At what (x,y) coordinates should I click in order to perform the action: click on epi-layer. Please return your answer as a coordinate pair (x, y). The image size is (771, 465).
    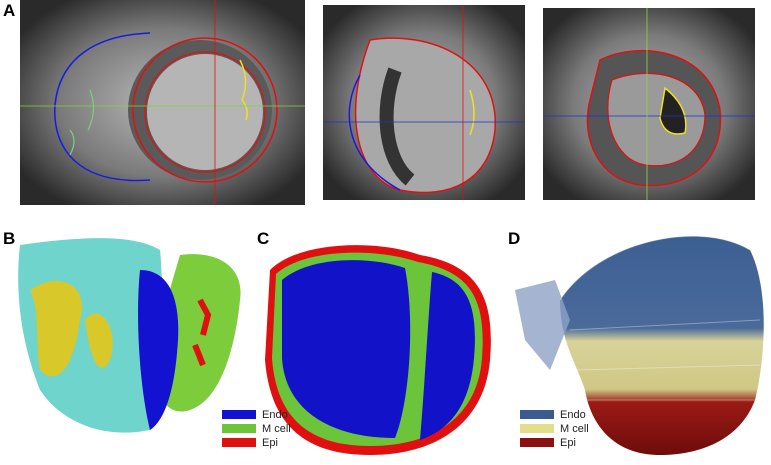
    Looking at the image, I should click on (202, 332).